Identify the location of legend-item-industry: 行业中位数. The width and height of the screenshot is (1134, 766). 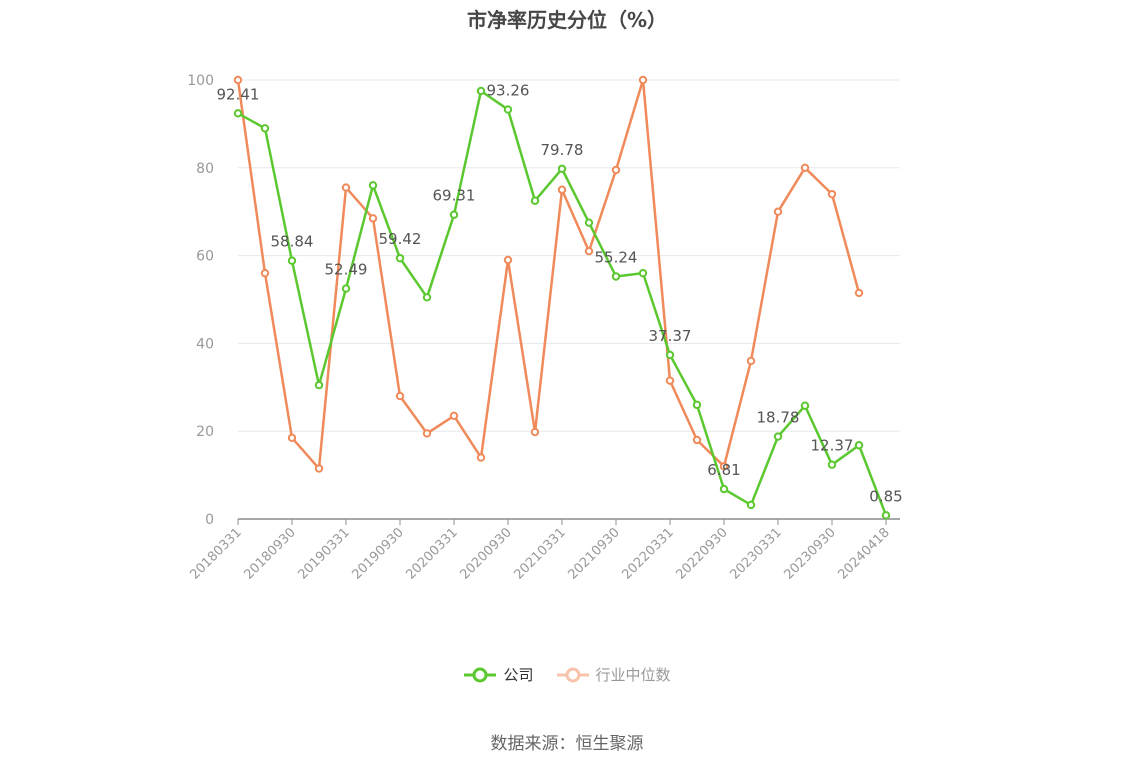
(613, 674).